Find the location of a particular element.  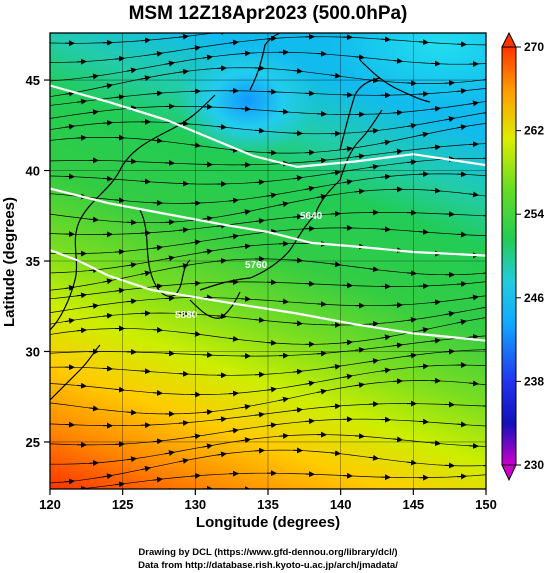

chart-title: MSM 12Z18Apr2023 (500.0hPa) is located at coordinates (268, 13).